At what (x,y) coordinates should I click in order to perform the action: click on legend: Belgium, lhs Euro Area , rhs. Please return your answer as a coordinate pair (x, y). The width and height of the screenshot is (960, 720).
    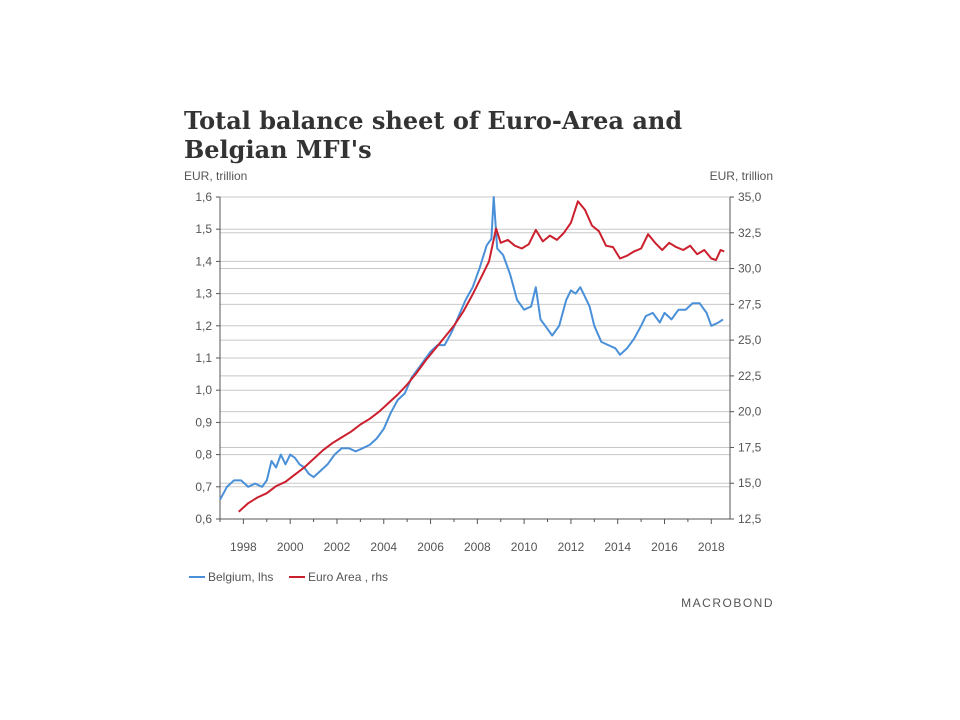
    Looking at the image, I should click on (288, 577).